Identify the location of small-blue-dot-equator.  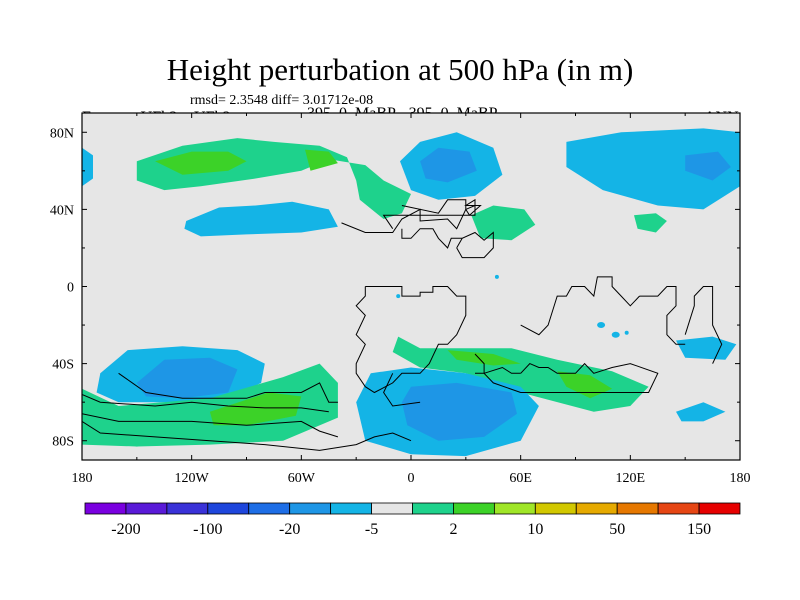
(398, 296).